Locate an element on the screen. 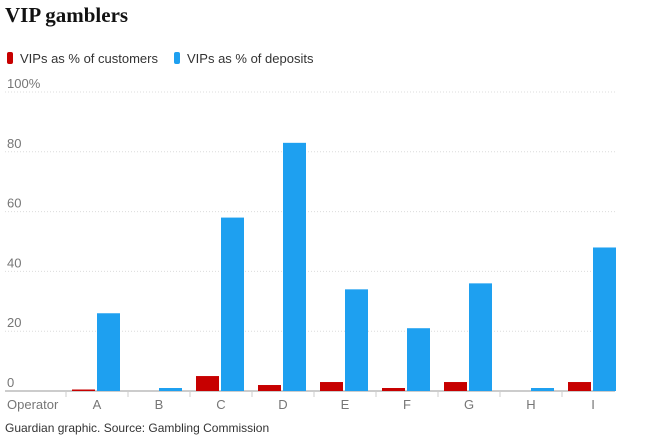 The width and height of the screenshot is (650, 438). x-tick-label: D is located at coordinates (282, 404).